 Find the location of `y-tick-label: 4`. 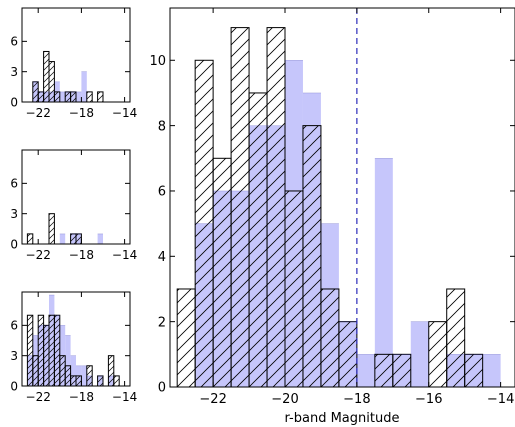

y-tick-label: 4 is located at coordinates (162, 257).